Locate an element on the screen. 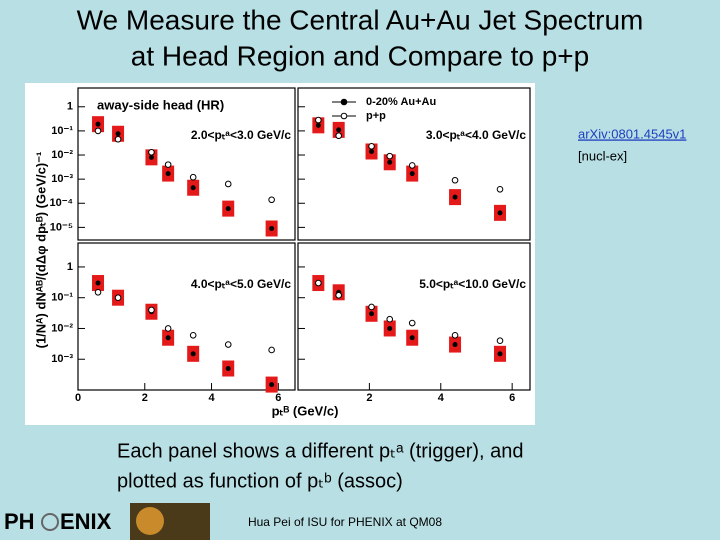 The width and height of the screenshot is (720, 540). title: at Head Region and Compare to p+p is located at coordinates (360, 55).